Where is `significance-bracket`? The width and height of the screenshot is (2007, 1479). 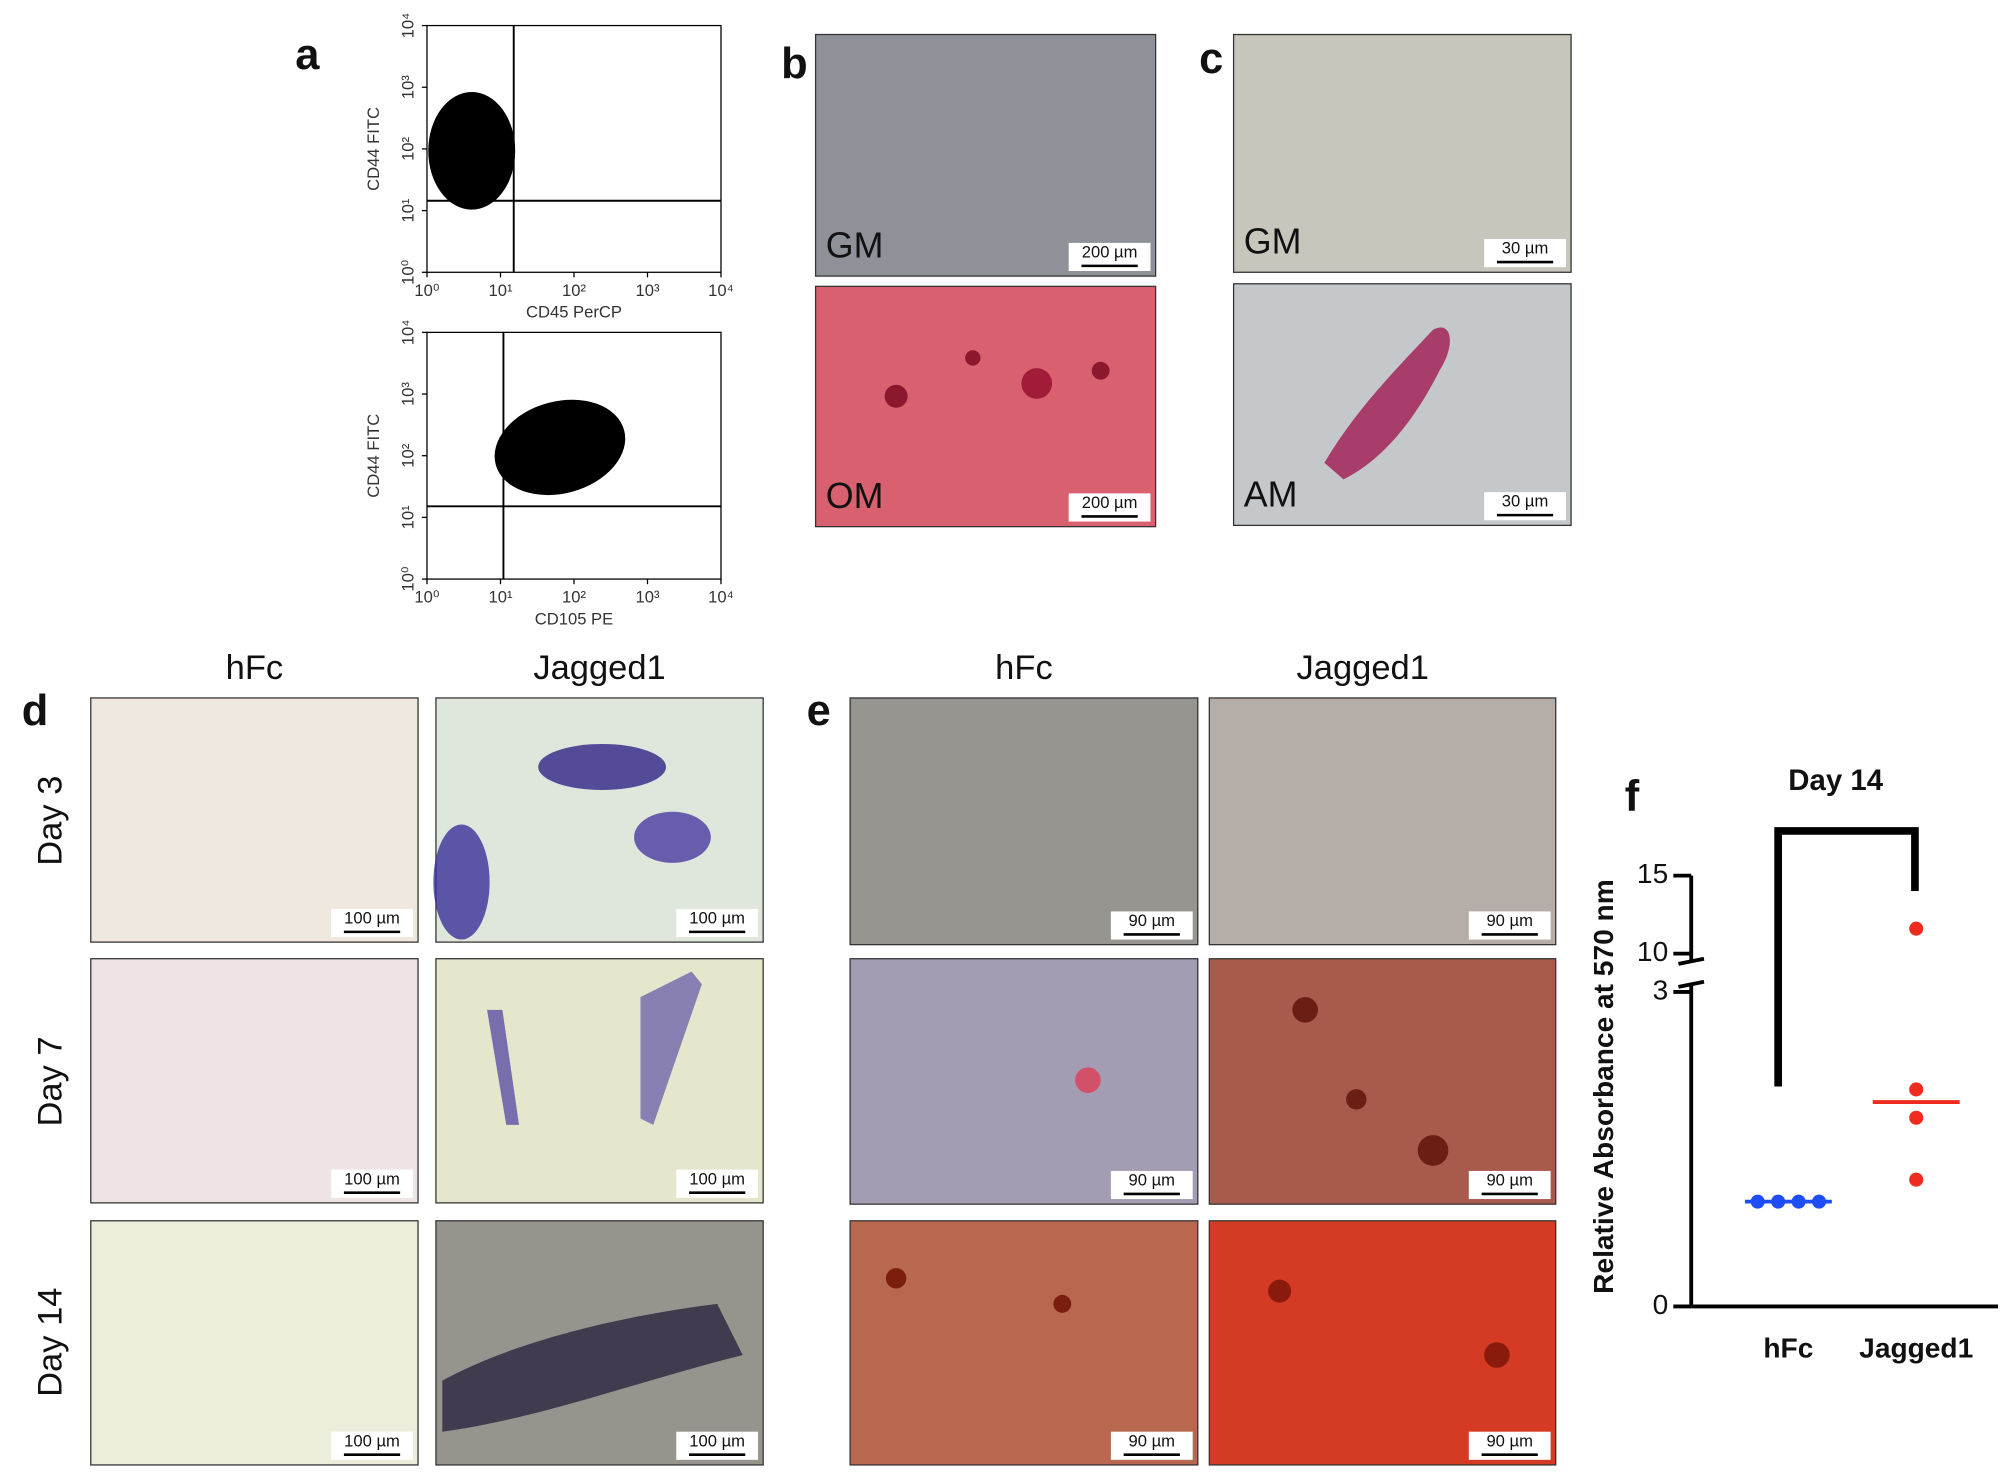
significance-bracket is located at coordinates (1846, 957).